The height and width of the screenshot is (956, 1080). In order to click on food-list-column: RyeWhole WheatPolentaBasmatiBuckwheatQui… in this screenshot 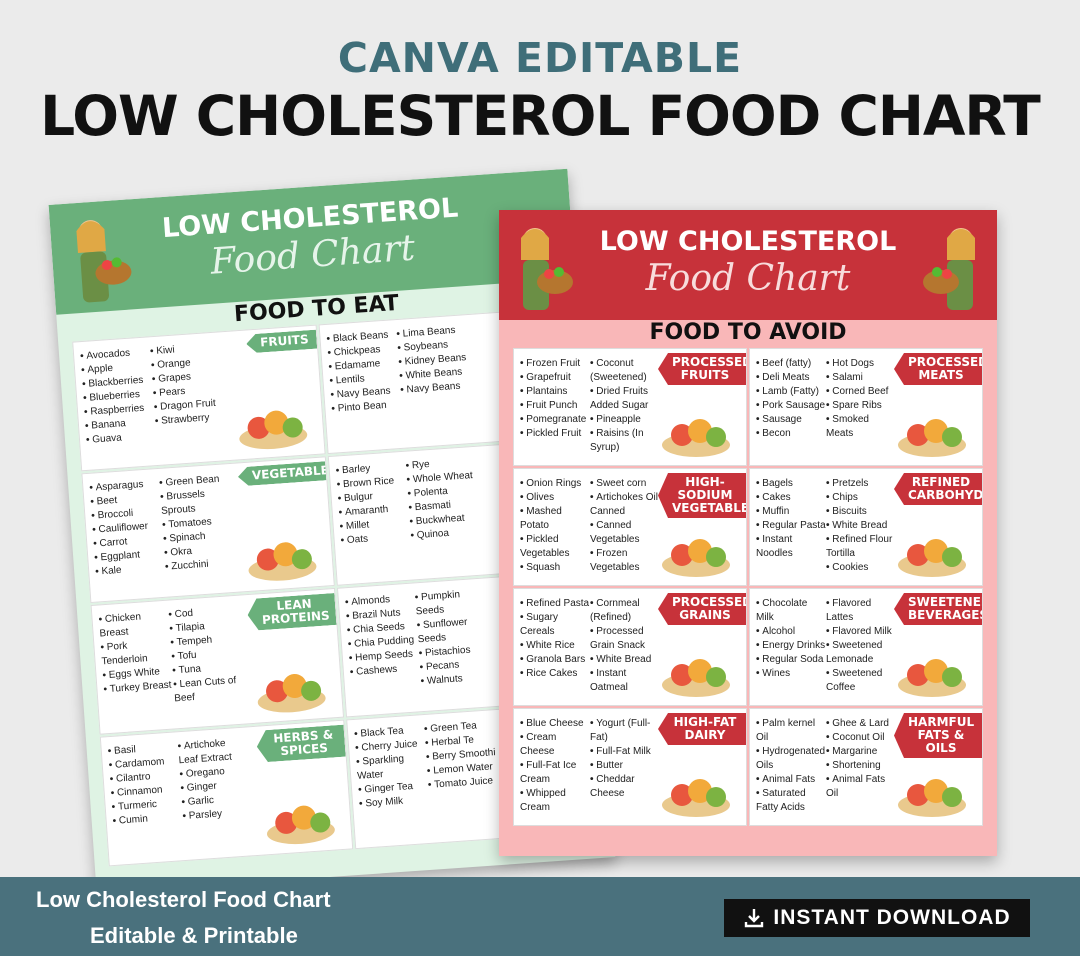, I will do `click(443, 499)`.